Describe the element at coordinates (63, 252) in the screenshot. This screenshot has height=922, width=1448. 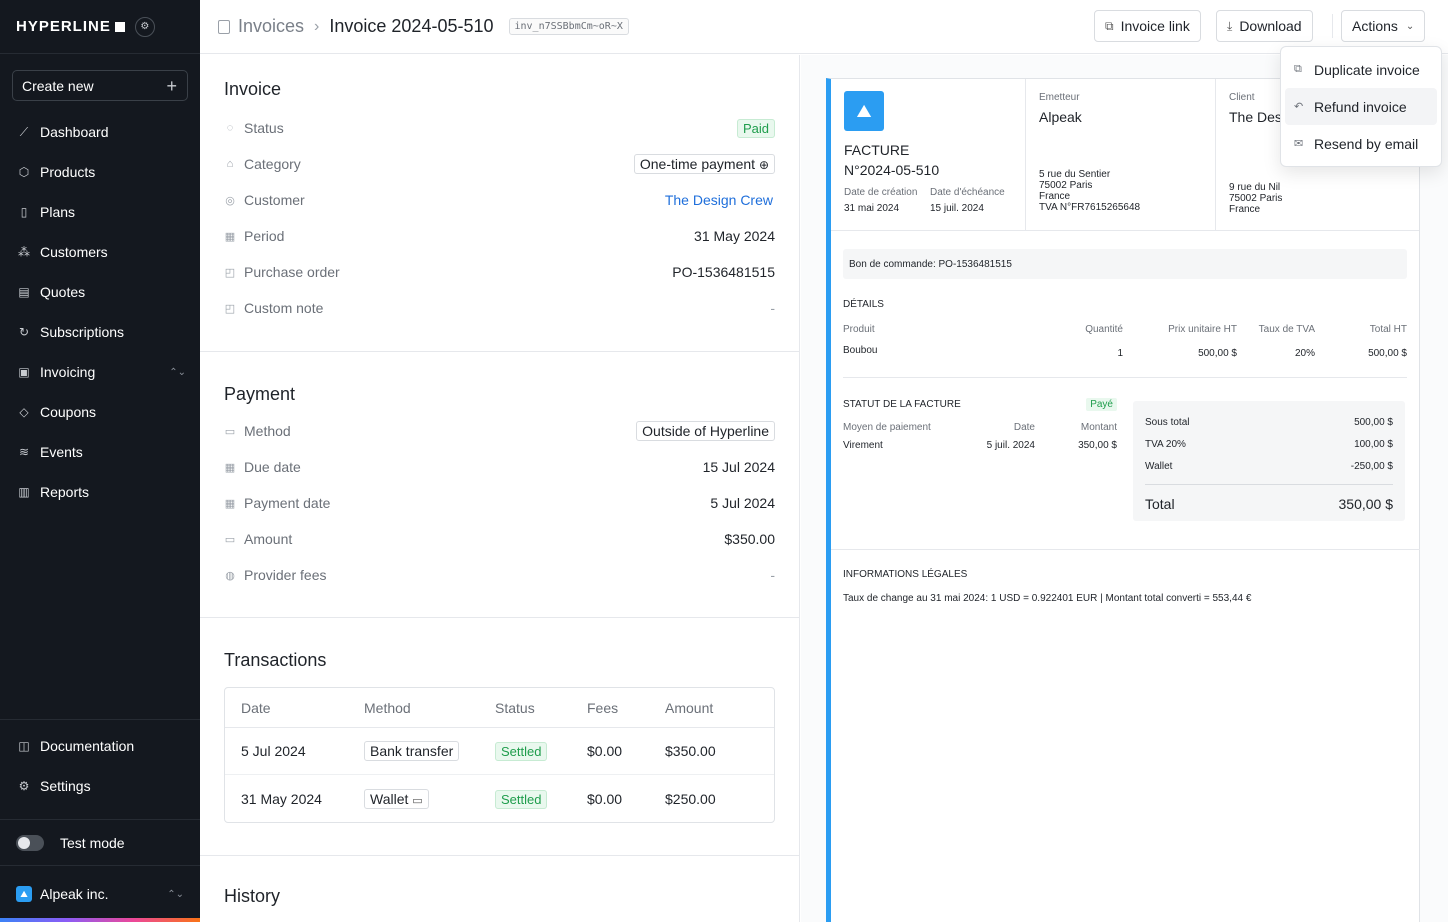
I see `sidebar-item-customers: ⁂ Customers` at that location.